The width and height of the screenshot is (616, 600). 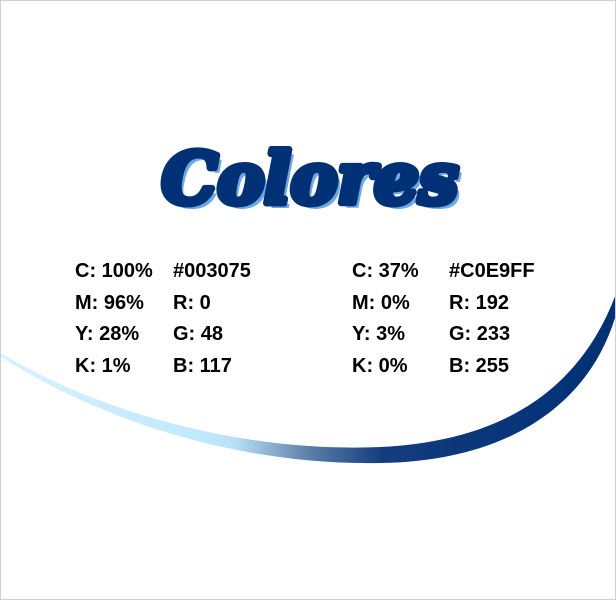 What do you see at coordinates (212, 271) in the screenshot?
I see `primary-hex: #003075` at bounding box center [212, 271].